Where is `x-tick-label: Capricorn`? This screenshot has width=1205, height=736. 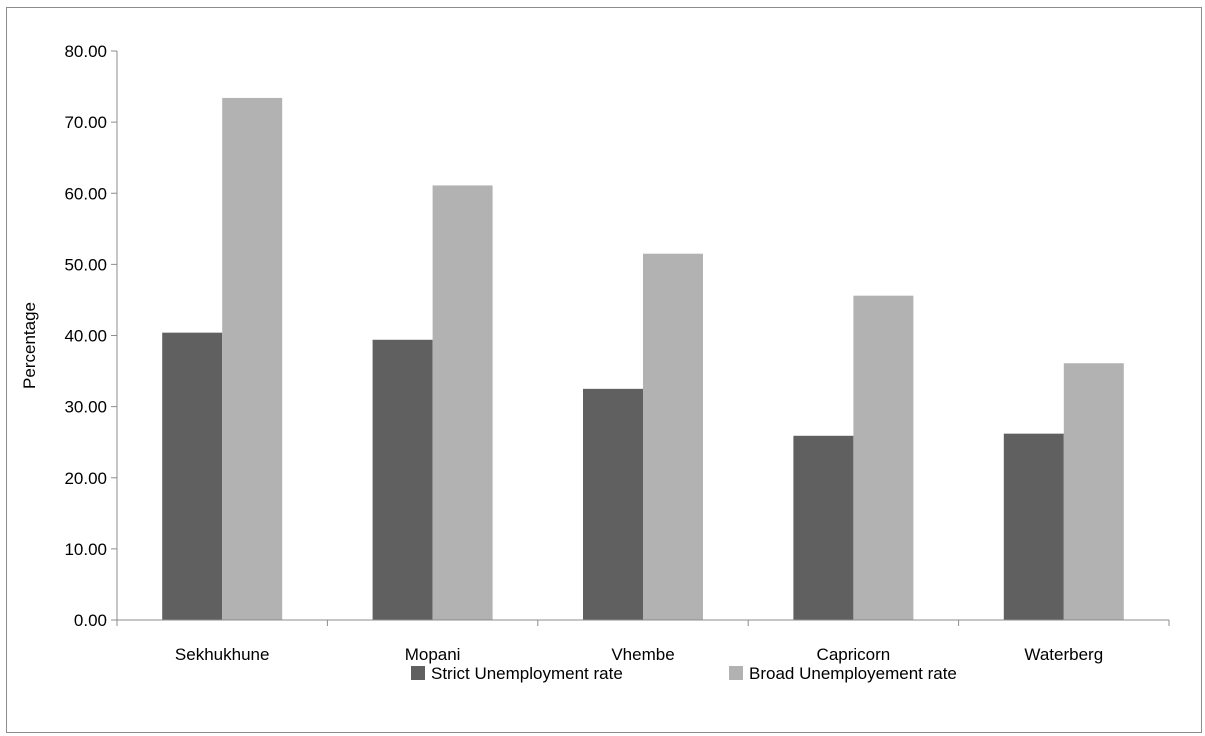
x-tick-label: Capricorn is located at coordinates (854, 654).